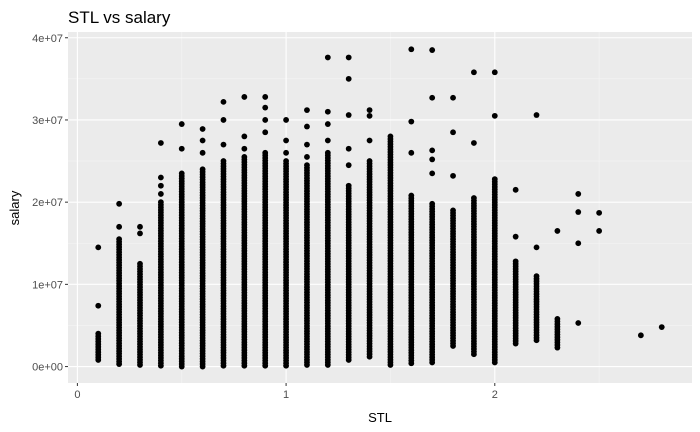  I want to click on x-axis-title: STL, so click(380, 417).